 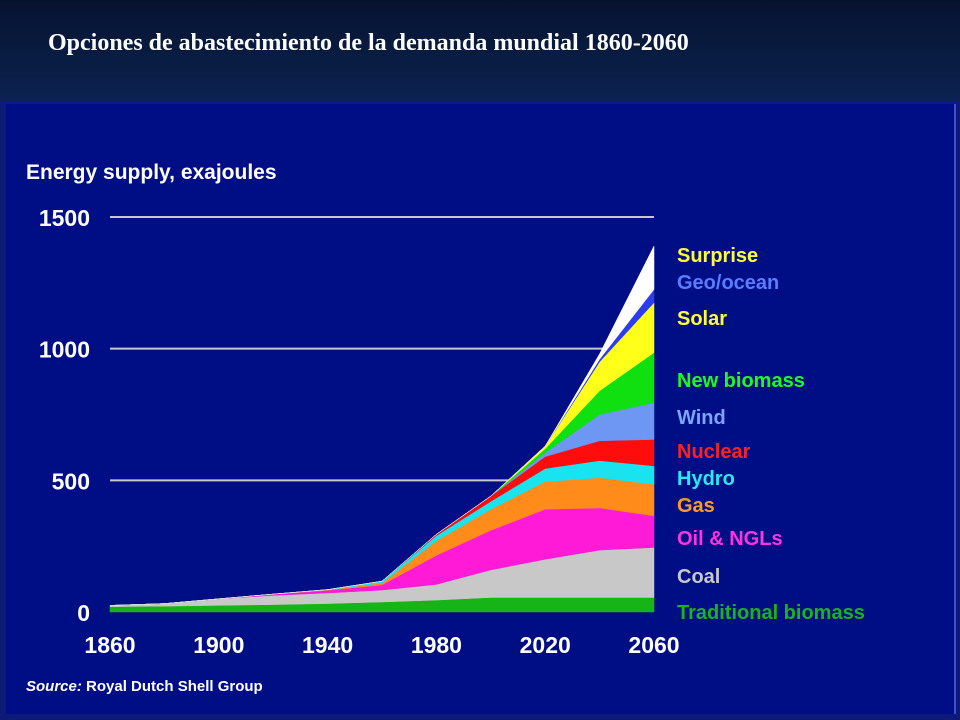 What do you see at coordinates (701, 418) in the screenshot?
I see `legend-wind: Wind` at bounding box center [701, 418].